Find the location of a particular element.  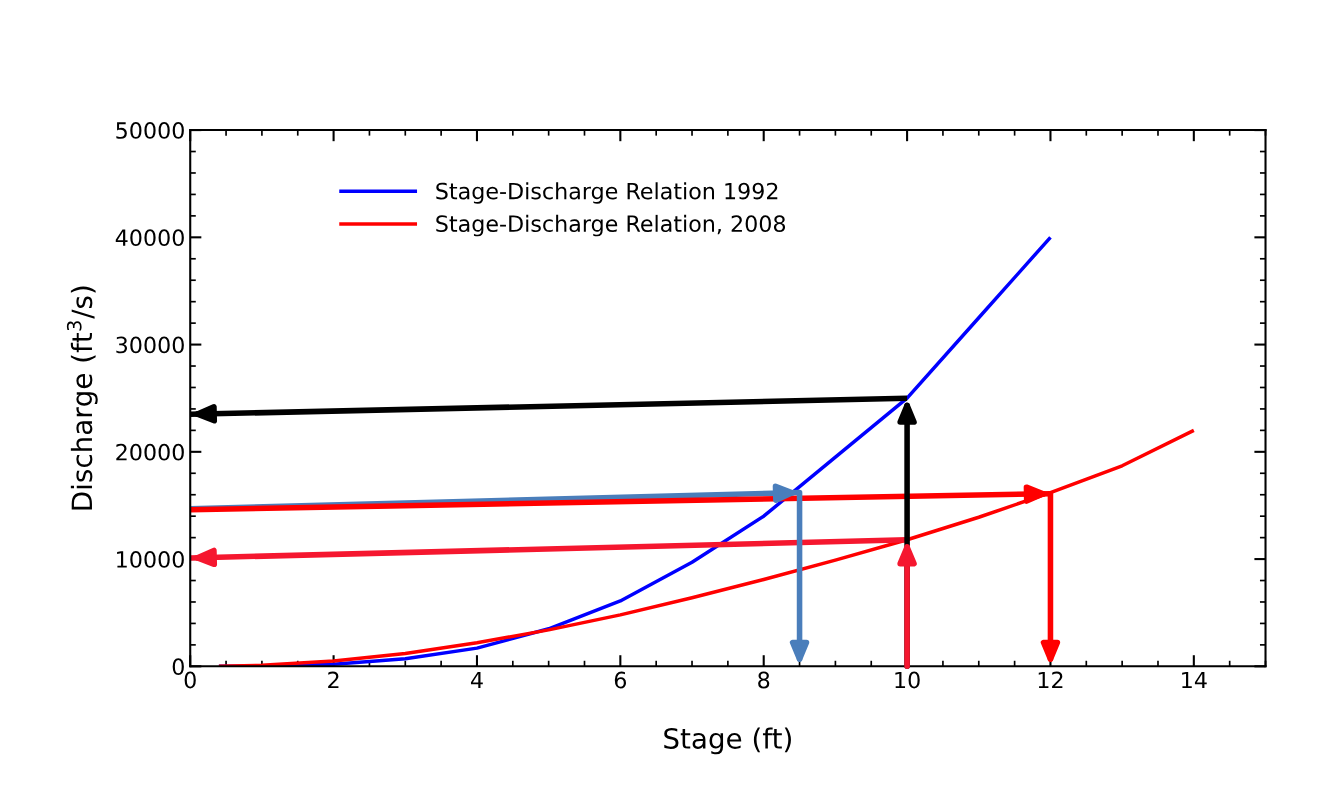

y-tick-label: 20000 is located at coordinates (150, 452).